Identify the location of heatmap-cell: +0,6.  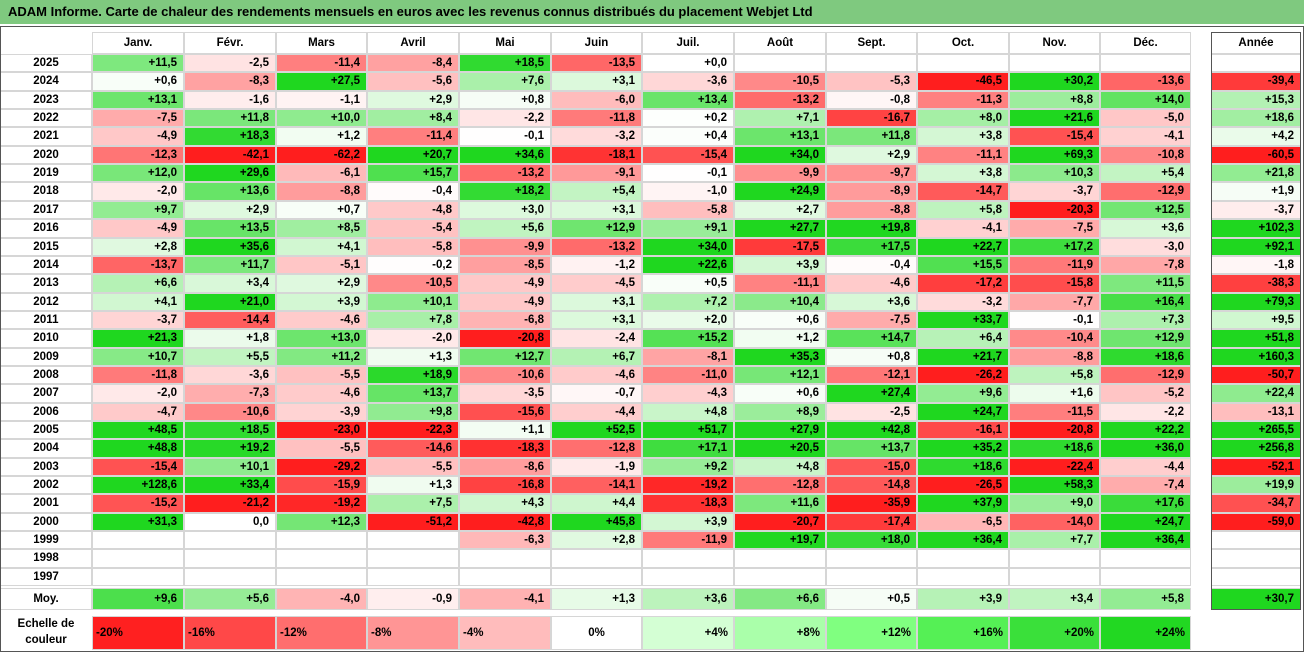
(780, 393).